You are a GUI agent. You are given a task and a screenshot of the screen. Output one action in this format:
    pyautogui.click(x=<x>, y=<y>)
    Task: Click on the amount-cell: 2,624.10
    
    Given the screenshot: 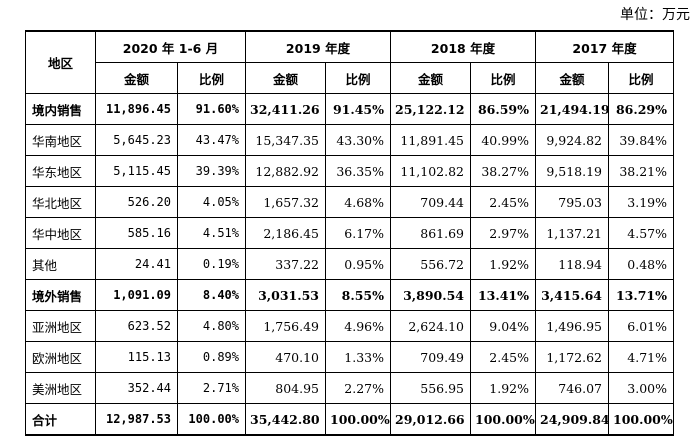 What is the action you would take?
    pyautogui.click(x=430, y=326)
    